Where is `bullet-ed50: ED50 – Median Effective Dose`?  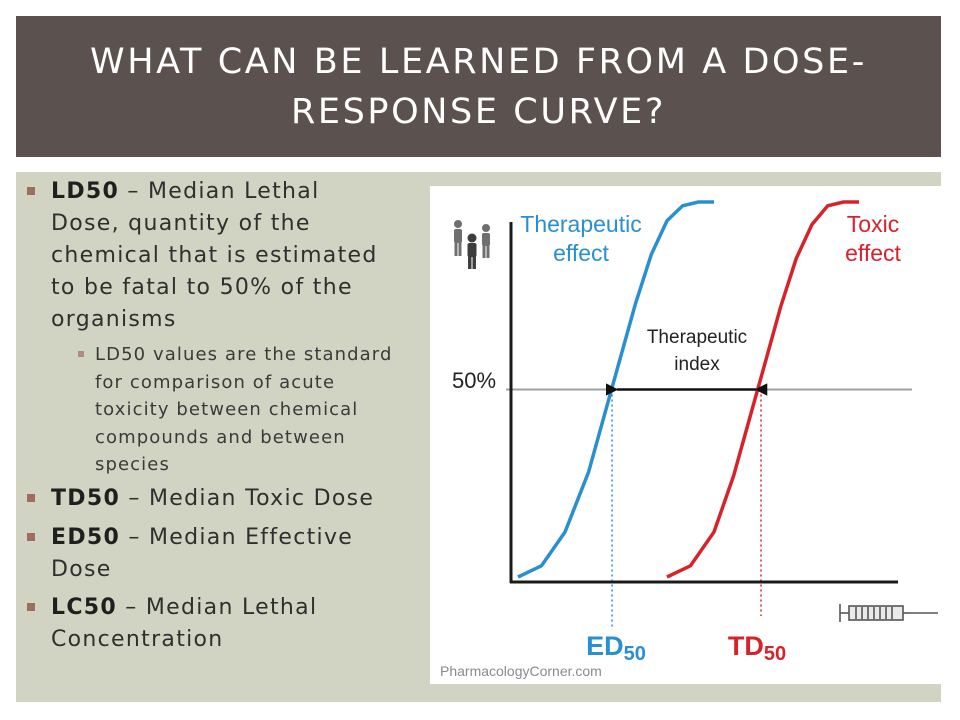 bullet-ed50: ED50 – Median Effective Dose is located at coordinates (231, 554).